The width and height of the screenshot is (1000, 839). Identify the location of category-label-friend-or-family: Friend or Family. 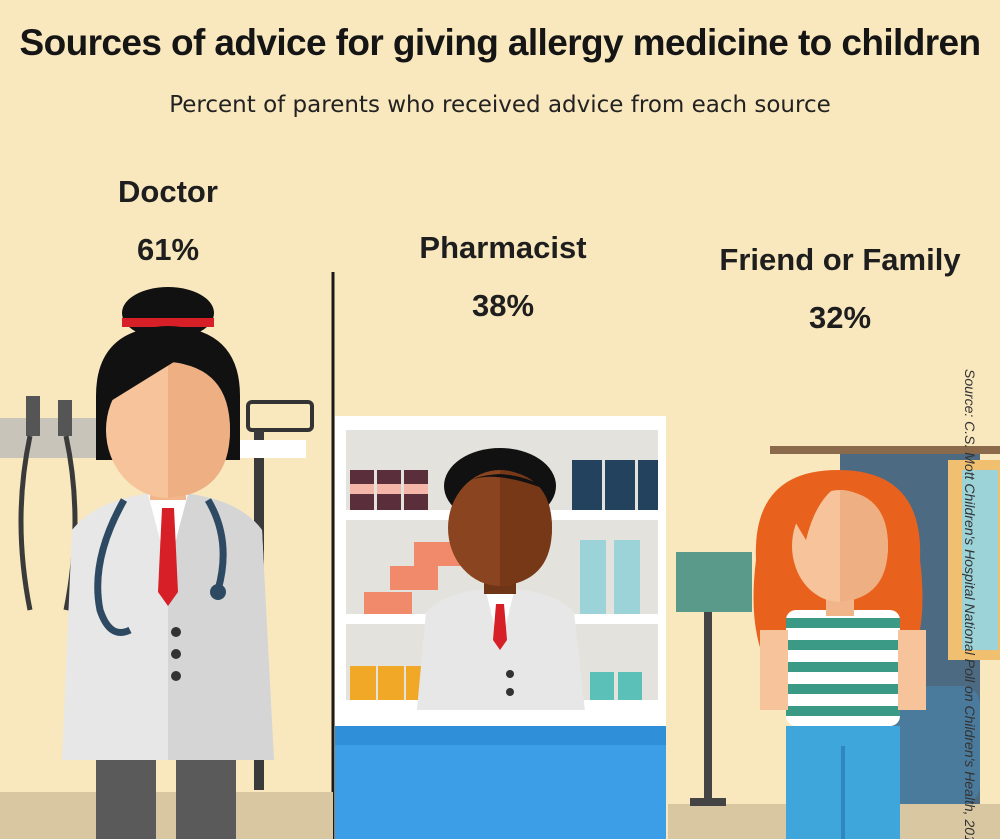
(840, 259).